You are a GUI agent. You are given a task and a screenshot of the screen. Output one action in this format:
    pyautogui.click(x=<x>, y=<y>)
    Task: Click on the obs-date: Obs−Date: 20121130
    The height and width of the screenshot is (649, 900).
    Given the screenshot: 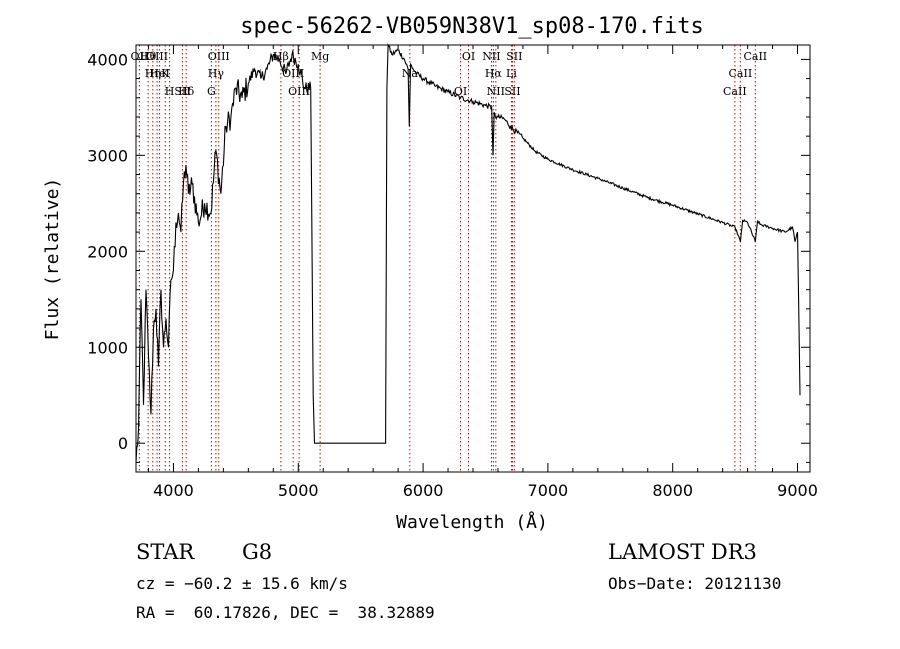 What is the action you would take?
    pyautogui.click(x=695, y=583)
    